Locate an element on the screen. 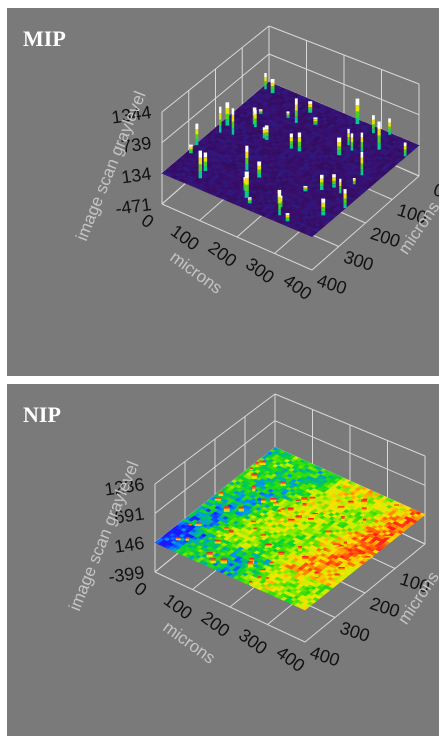 The height and width of the screenshot is (742, 446). surface is located at coordinates (290, 528).